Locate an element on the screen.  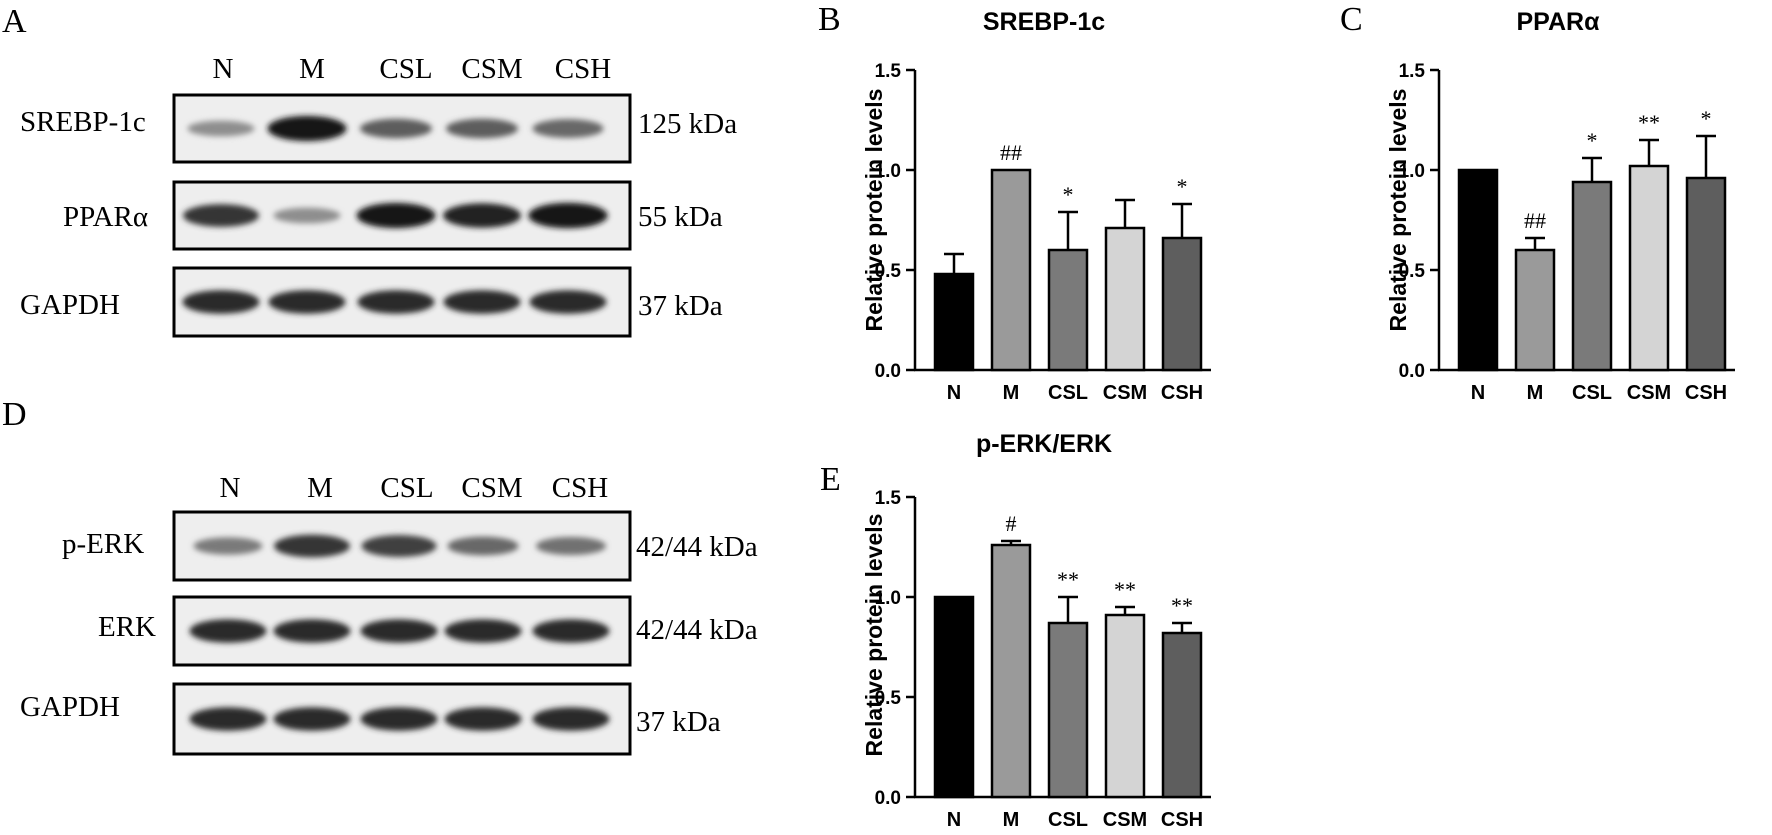
panel-letter-c: C is located at coordinates (1351, 19).